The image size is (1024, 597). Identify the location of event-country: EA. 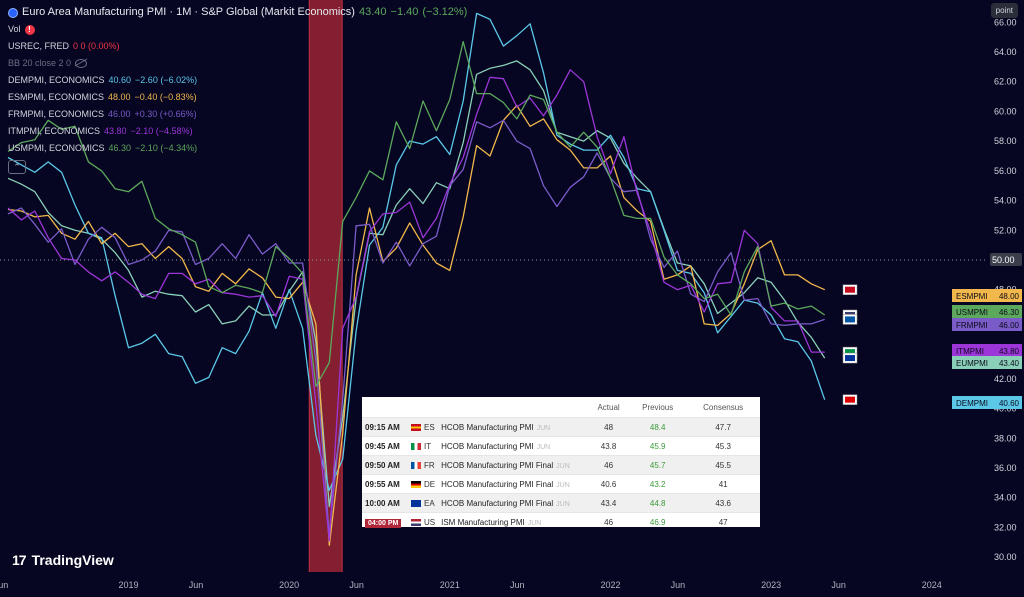
(429, 503).